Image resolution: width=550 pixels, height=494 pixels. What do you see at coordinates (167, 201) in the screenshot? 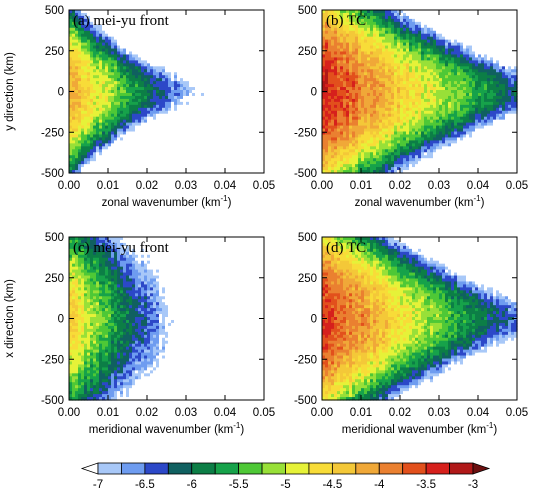
I see `panel-a-xlabel: zonal wavenumber (km-1)` at bounding box center [167, 201].